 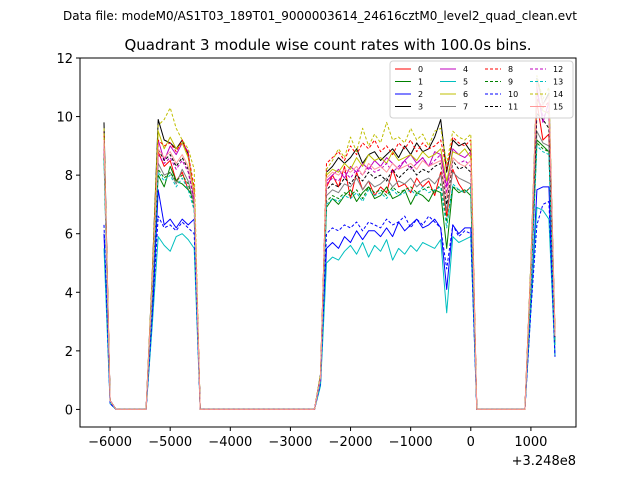 I want to click on legend-label-9: 9, so click(x=510, y=82).